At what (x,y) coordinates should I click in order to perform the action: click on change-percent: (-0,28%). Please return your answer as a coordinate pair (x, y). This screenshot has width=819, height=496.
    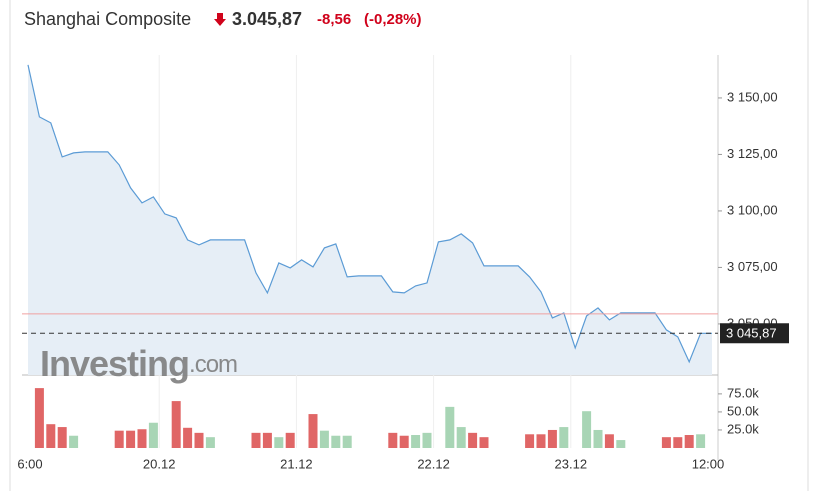
    Looking at the image, I should click on (393, 19).